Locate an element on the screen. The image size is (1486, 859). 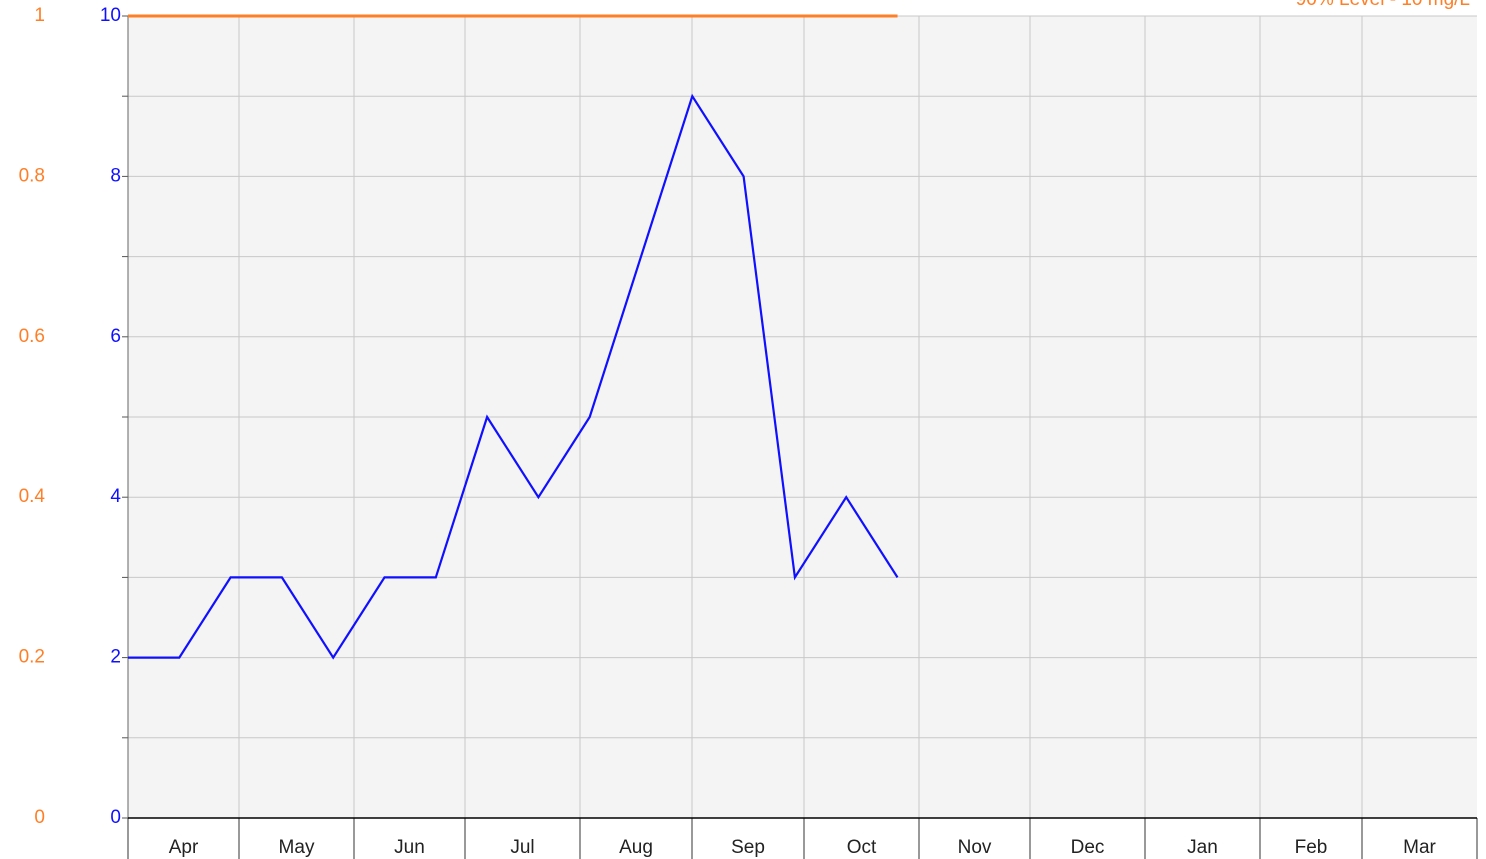
x-tick-label: Oct is located at coordinates (862, 847).